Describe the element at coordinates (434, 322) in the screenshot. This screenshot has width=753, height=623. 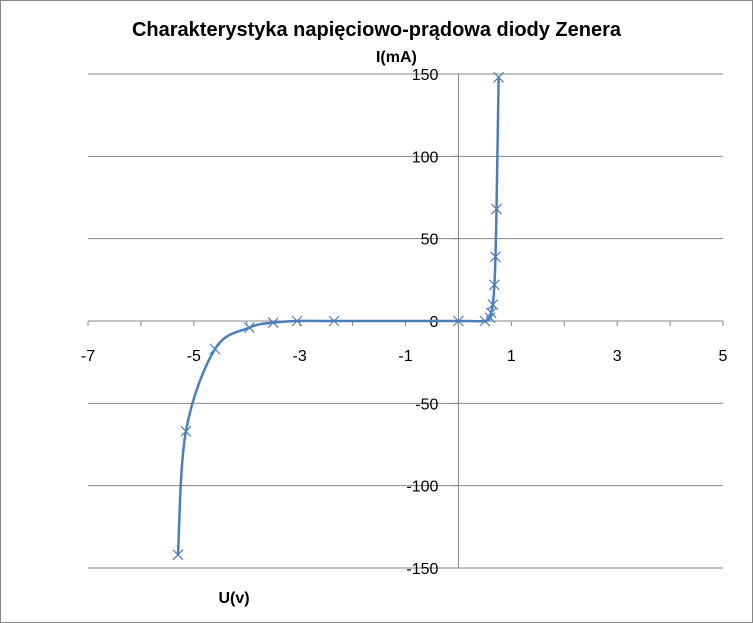
I see `y-tick-label: 0` at that location.